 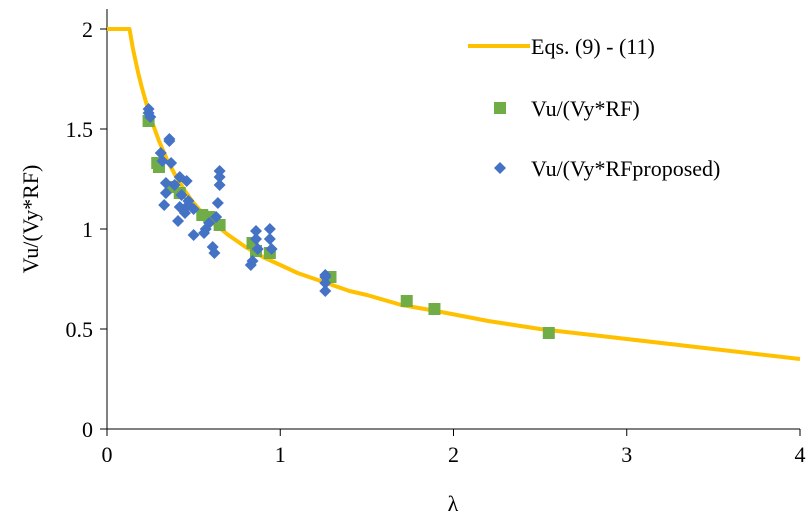 What do you see at coordinates (626, 454) in the screenshot?
I see `x-tick-label: 3` at bounding box center [626, 454].